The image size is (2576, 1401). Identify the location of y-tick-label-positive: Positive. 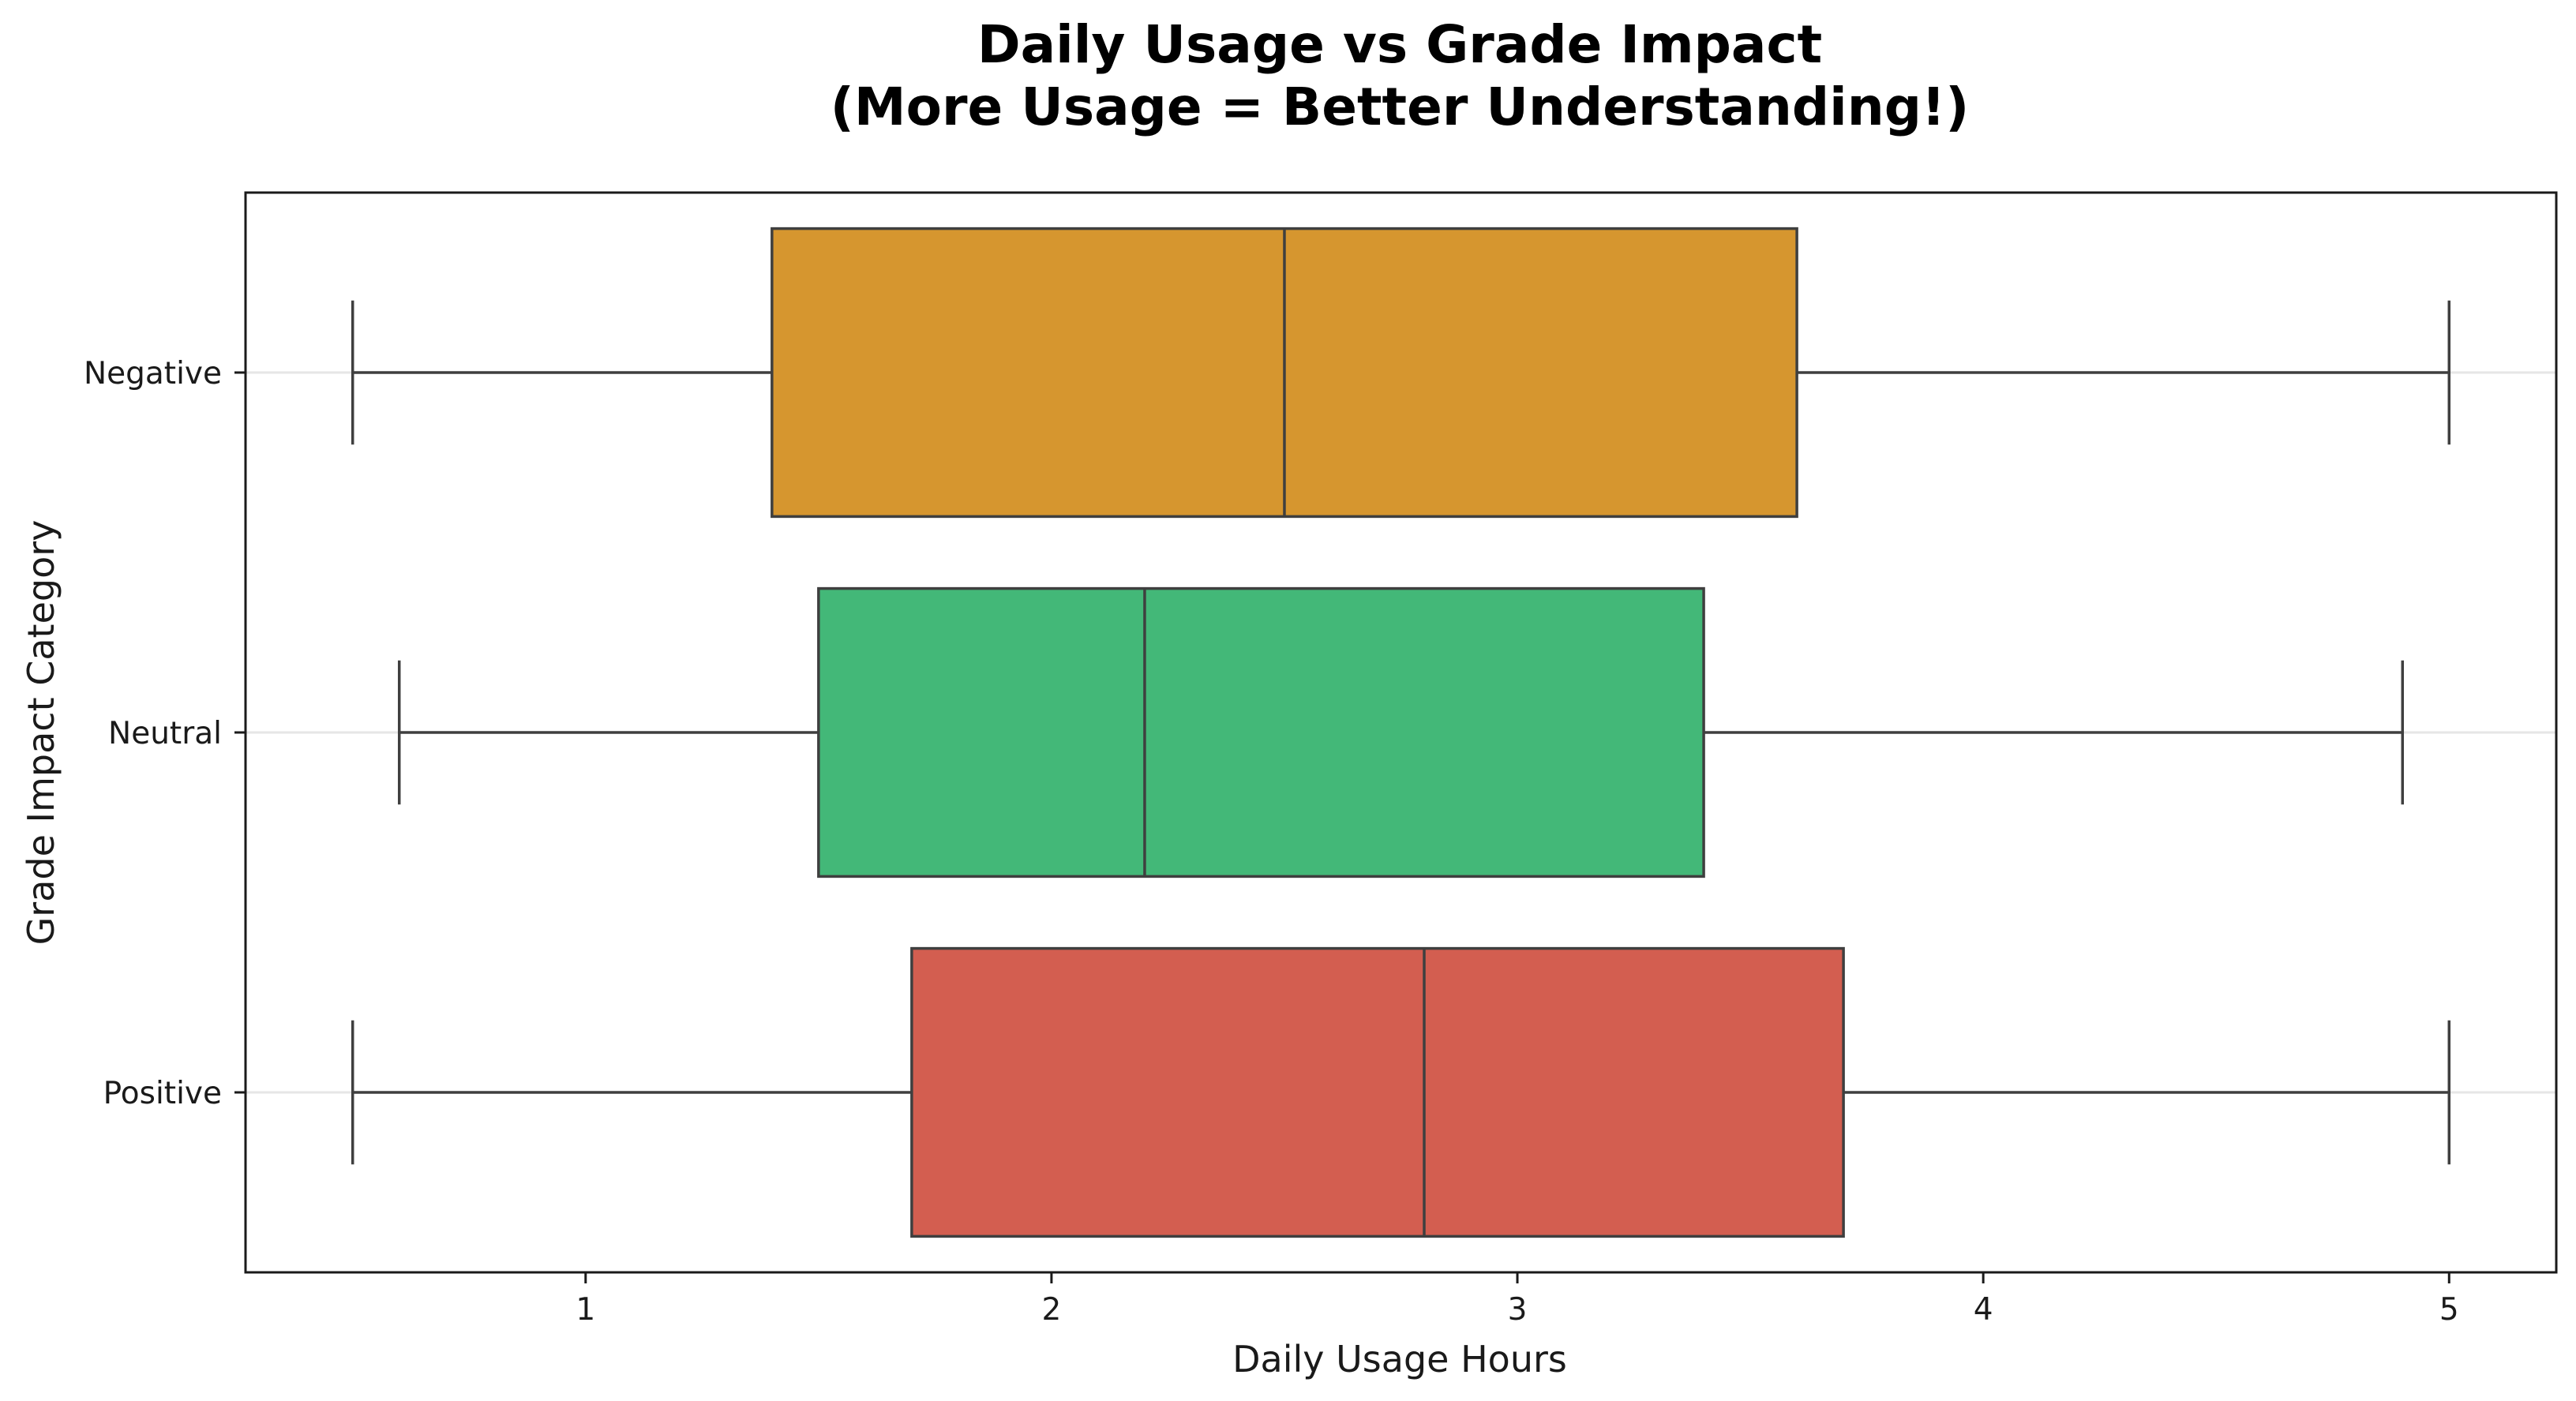
(162, 1094).